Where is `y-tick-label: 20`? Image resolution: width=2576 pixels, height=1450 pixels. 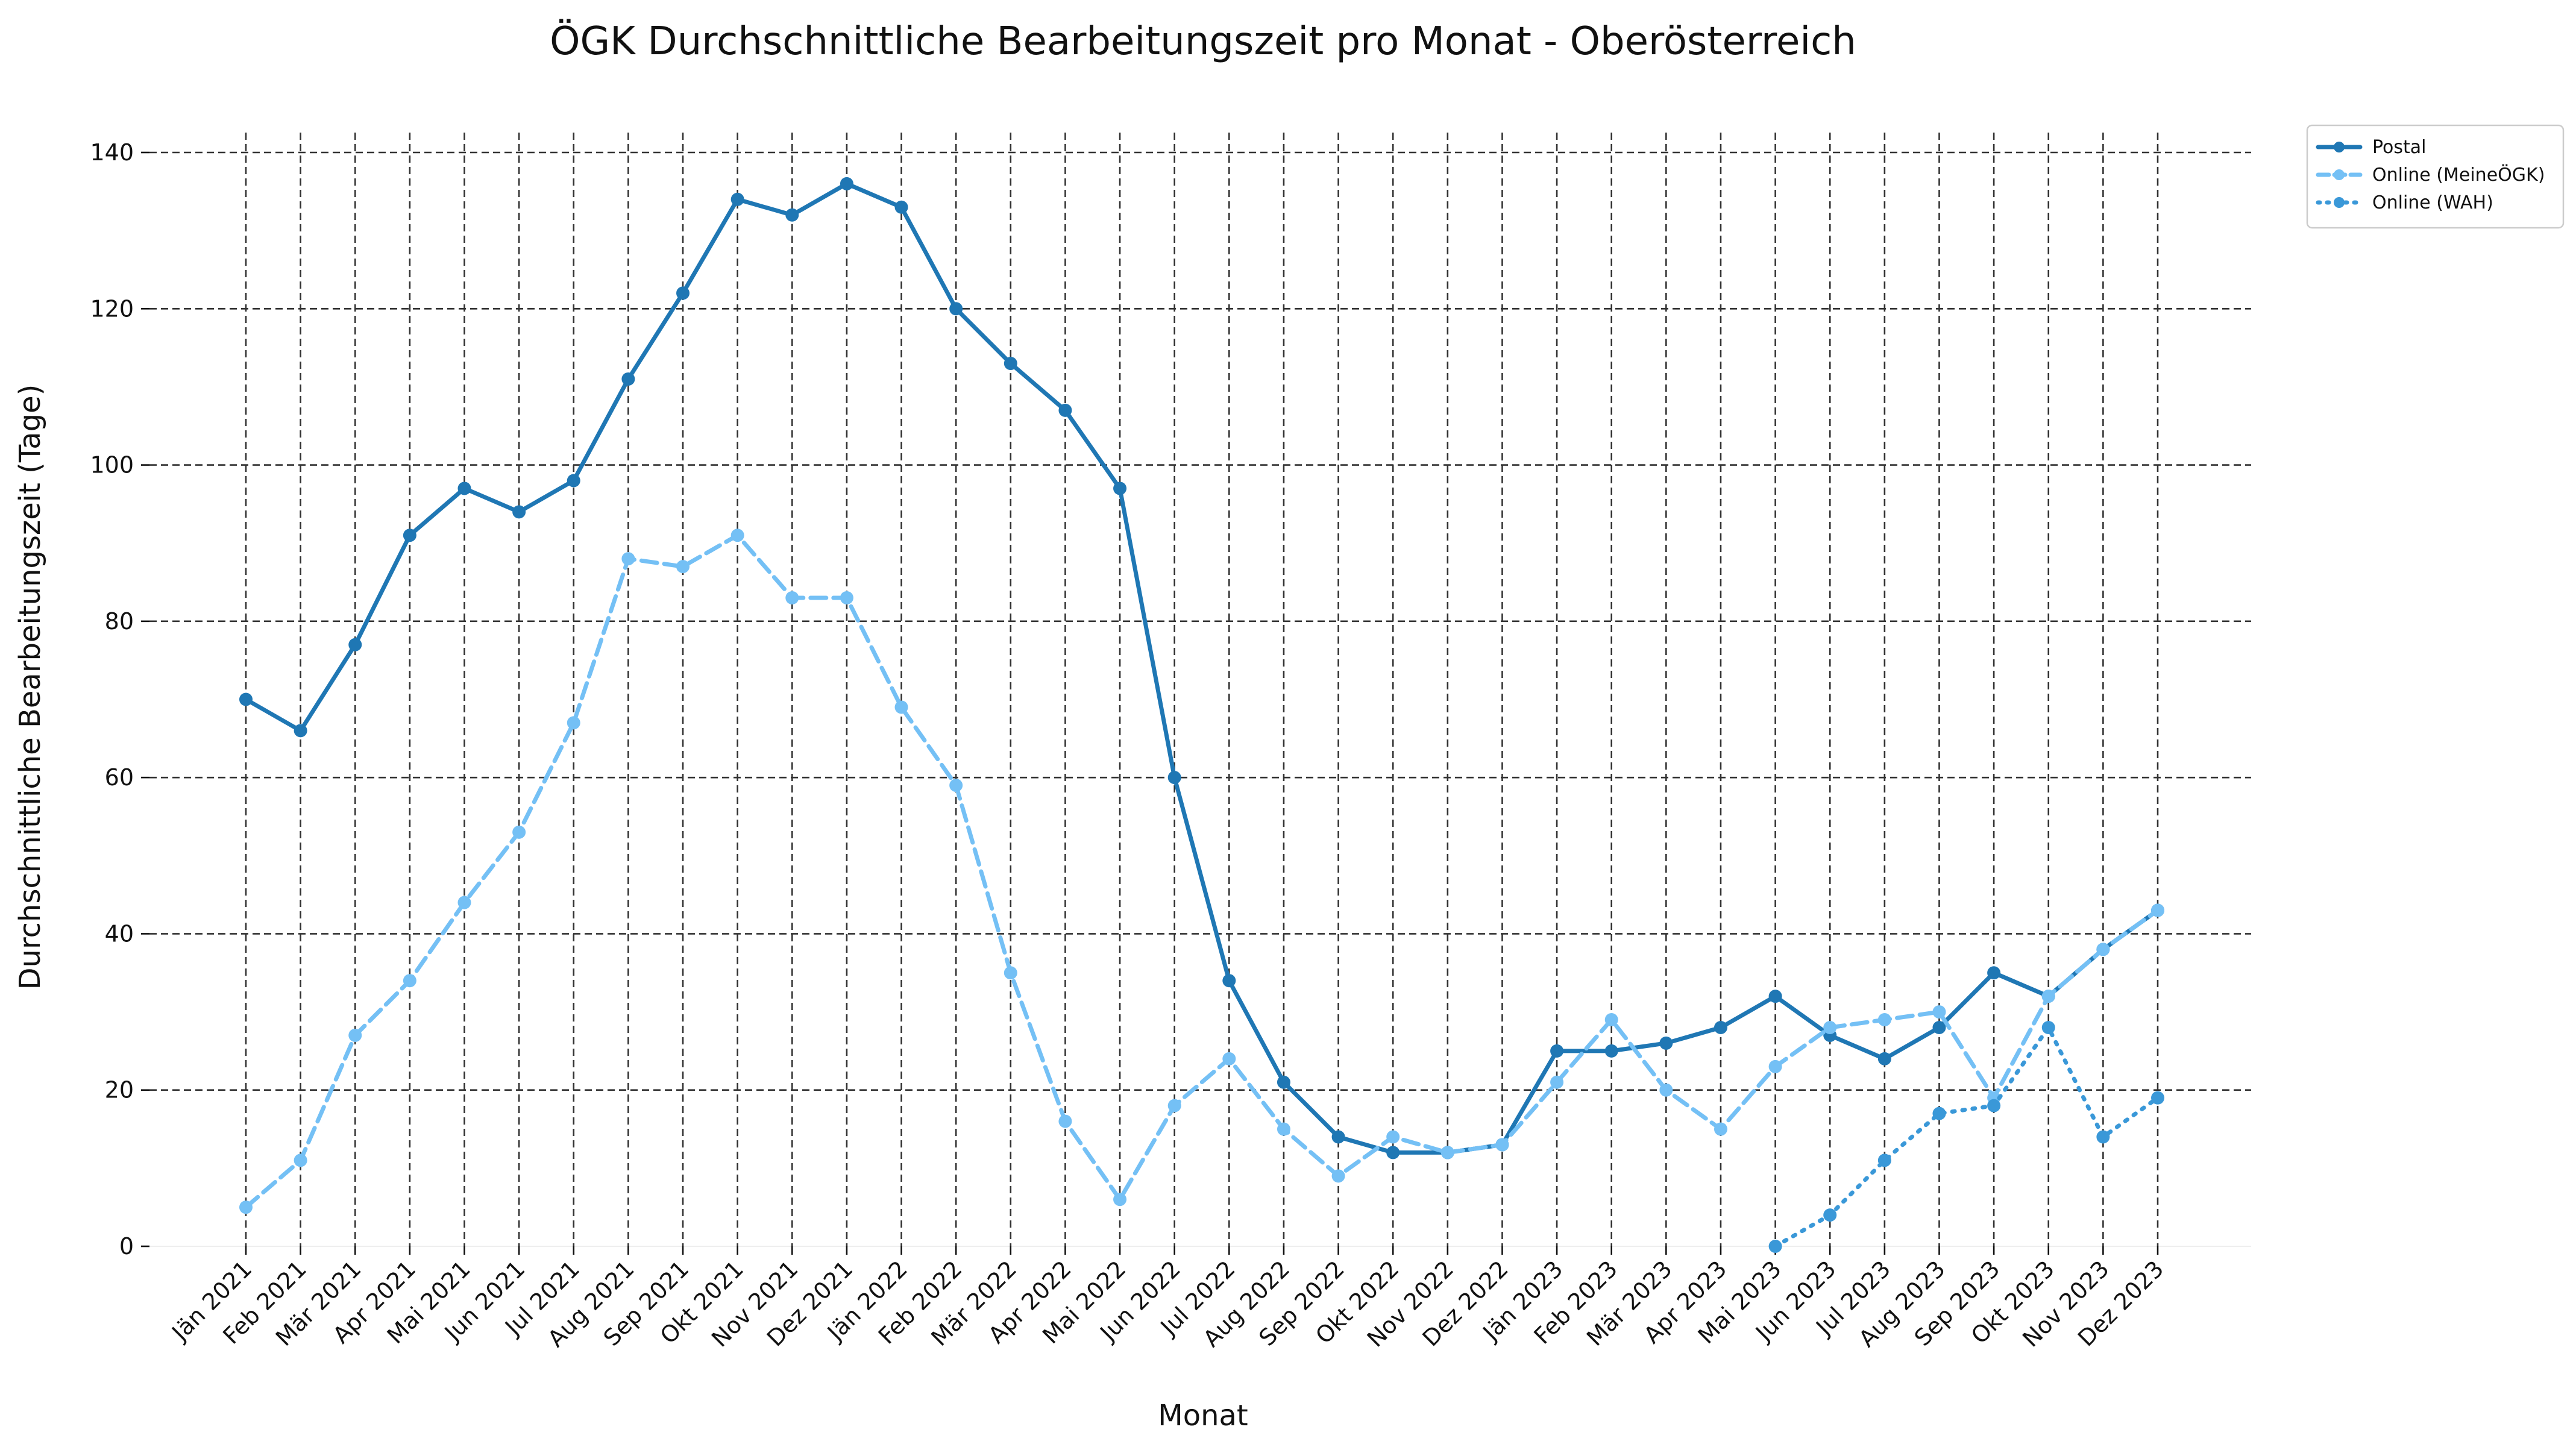
y-tick-label: 20 is located at coordinates (119, 1090).